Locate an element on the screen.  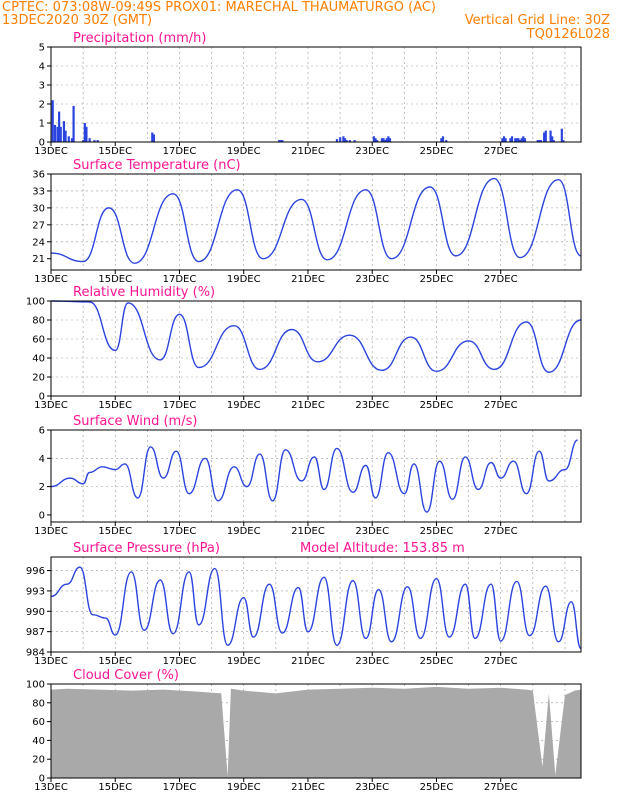
precip-ytick-label: 0 is located at coordinates (42, 143).